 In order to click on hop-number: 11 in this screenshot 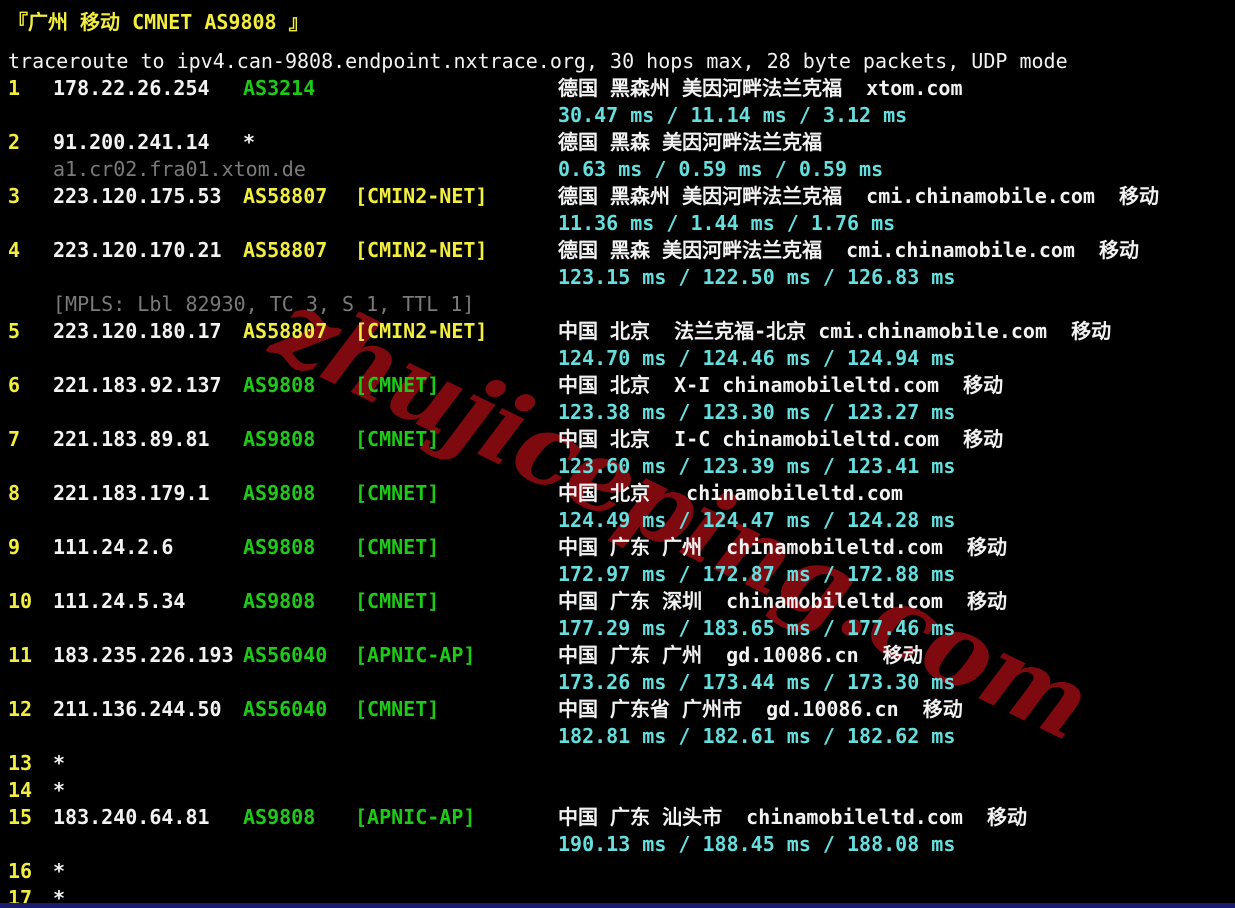, I will do `click(20, 655)`.